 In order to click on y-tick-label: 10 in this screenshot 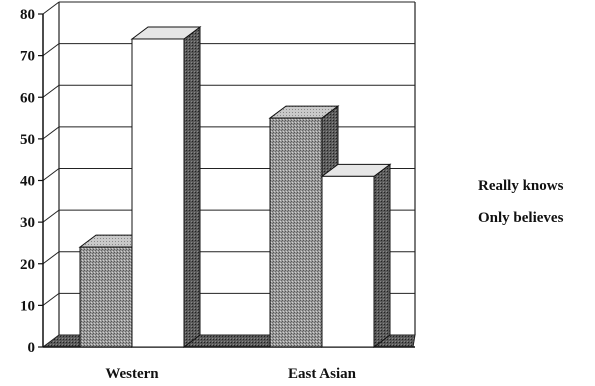, I will do `click(27, 306)`.